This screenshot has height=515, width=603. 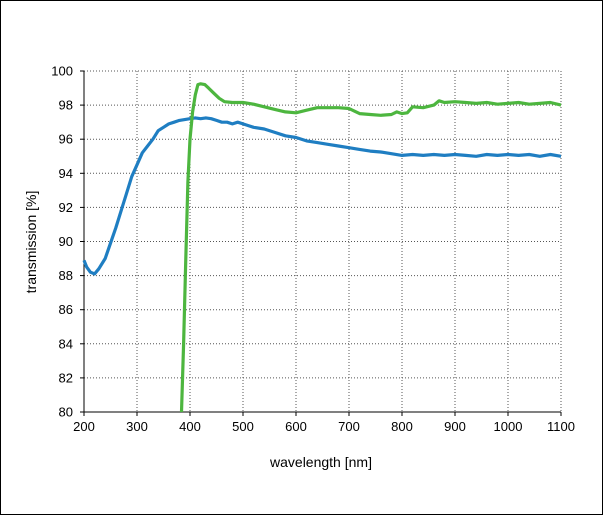 What do you see at coordinates (66, 241) in the screenshot?
I see `y-tick-label: 90` at bounding box center [66, 241].